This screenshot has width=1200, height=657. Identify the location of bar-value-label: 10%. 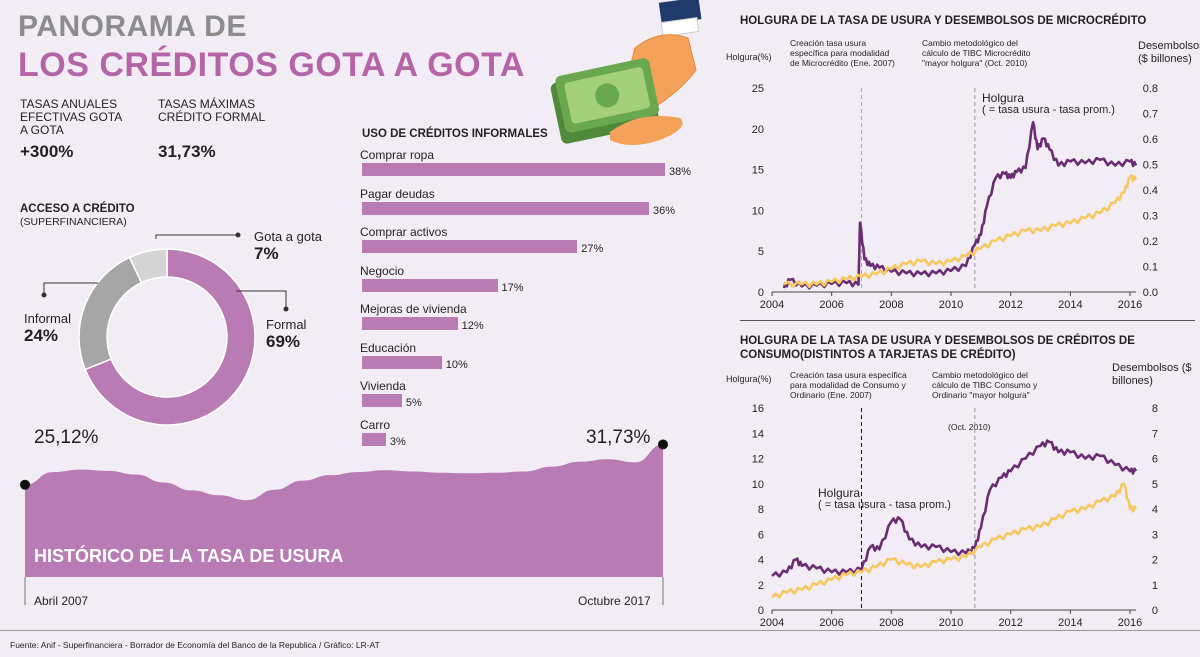
(456, 364).